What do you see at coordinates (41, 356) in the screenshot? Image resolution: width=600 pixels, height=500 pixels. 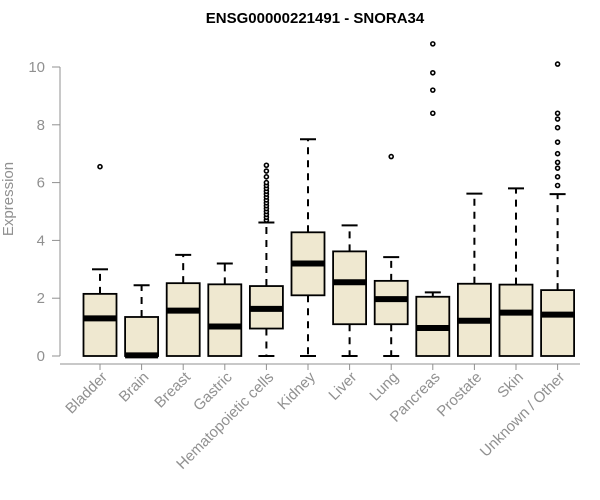 I see `y-tick-label: 0` at bounding box center [41, 356].